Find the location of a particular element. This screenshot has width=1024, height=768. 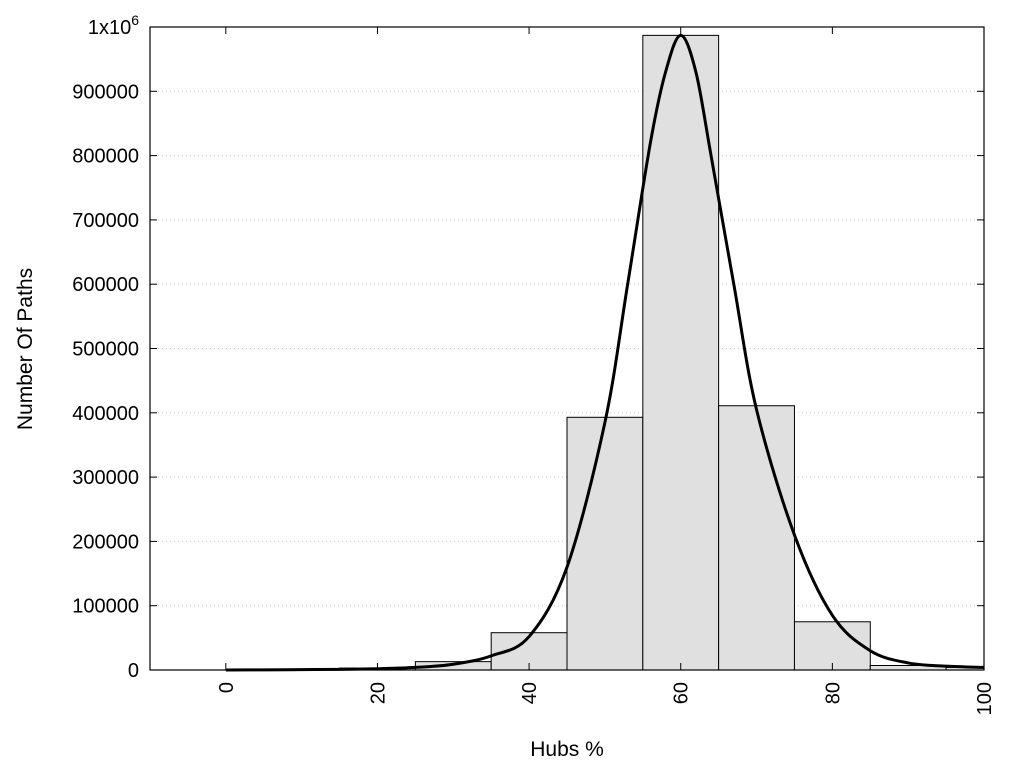

x-tick-label: 20 is located at coordinates (378, 693).